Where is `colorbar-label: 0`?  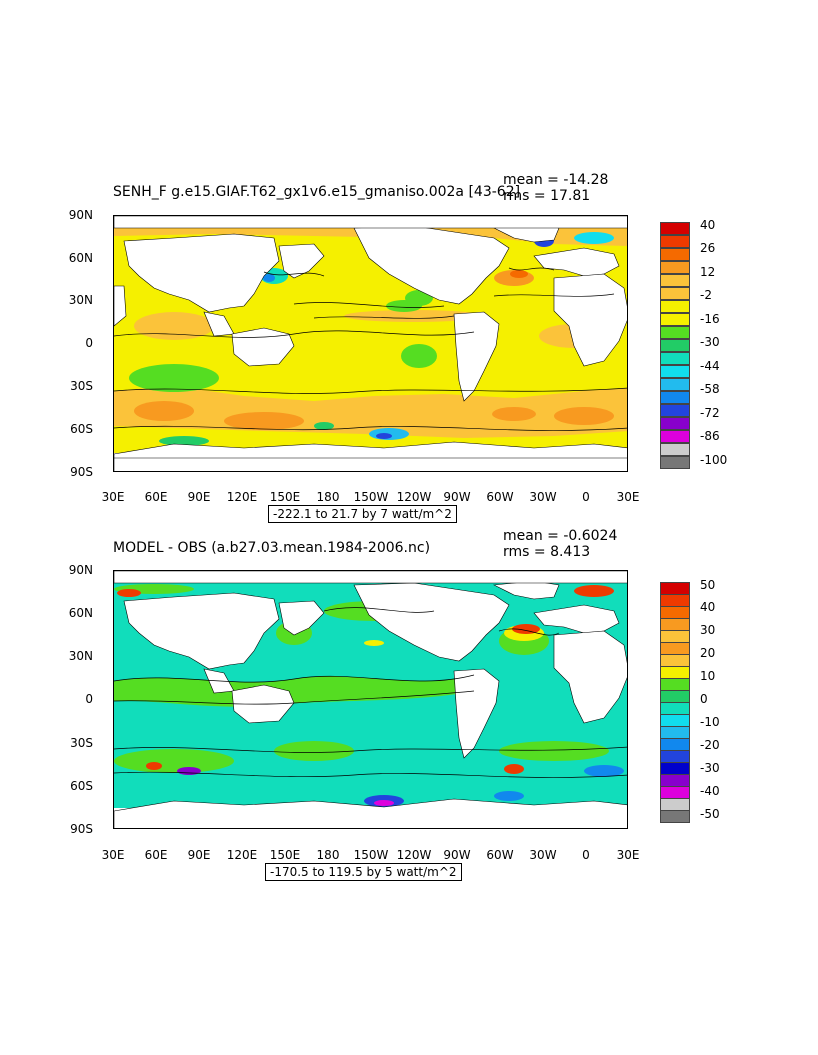
colorbar-label: 0 is located at coordinates (704, 699).